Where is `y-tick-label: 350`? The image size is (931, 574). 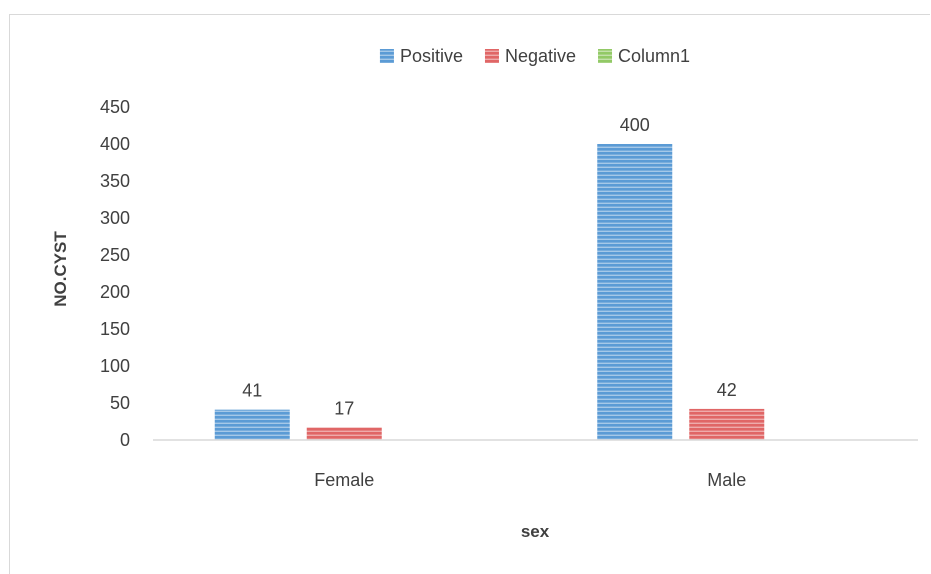
y-tick-label: 350 is located at coordinates (115, 181).